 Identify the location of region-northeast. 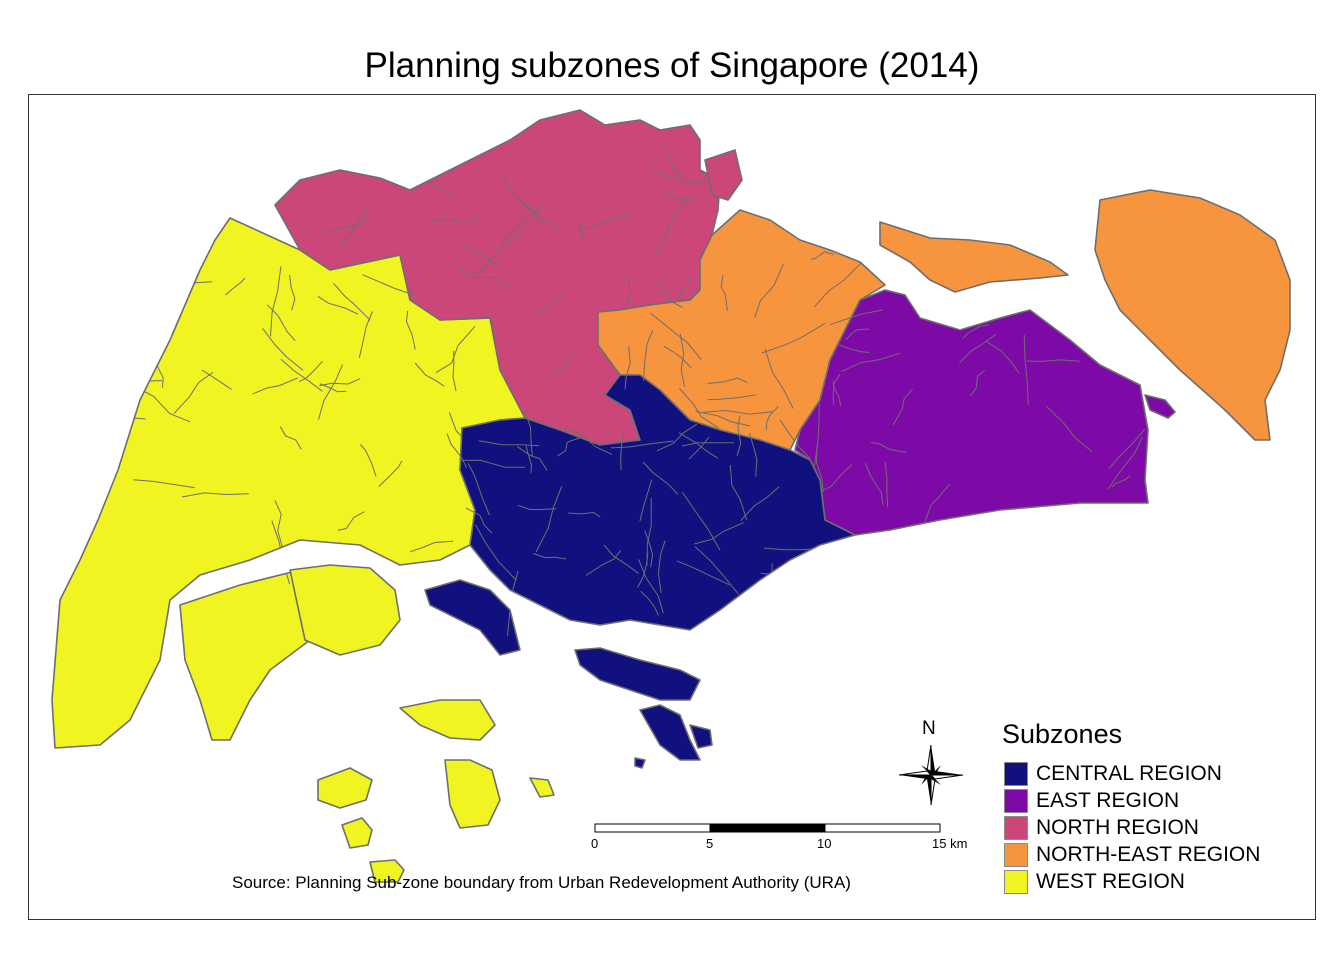
(944, 320).